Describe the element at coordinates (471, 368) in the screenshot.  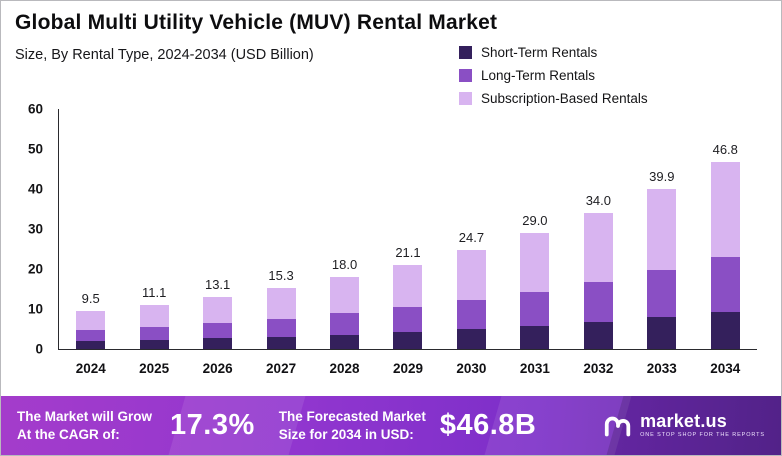
I see `x-axis-label: 2030` at that location.